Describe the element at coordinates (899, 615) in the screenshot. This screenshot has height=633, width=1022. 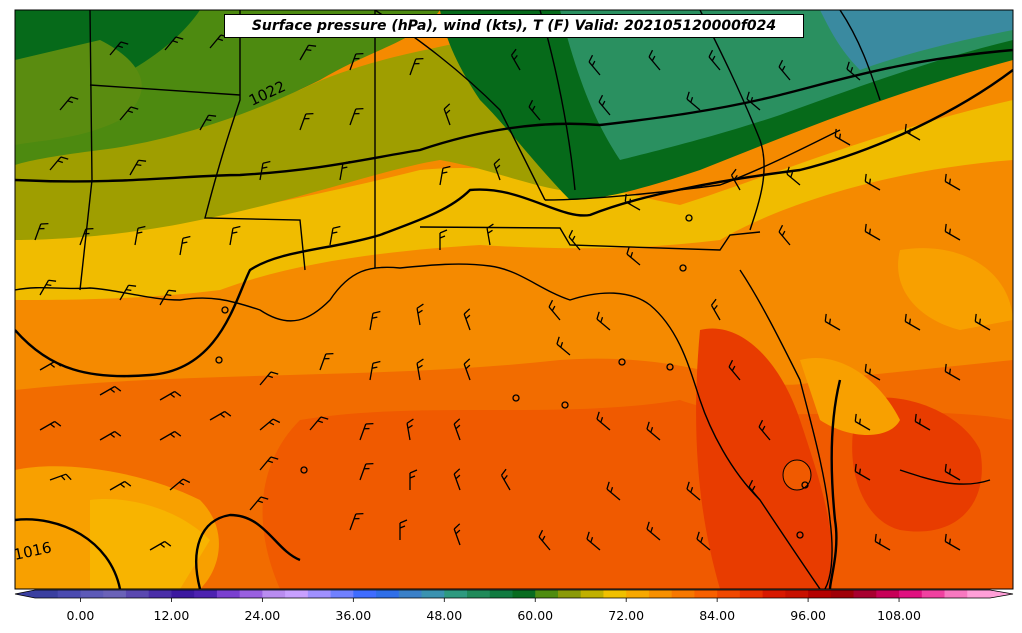
I see `colorbar-tick-label: 108.00` at that location.